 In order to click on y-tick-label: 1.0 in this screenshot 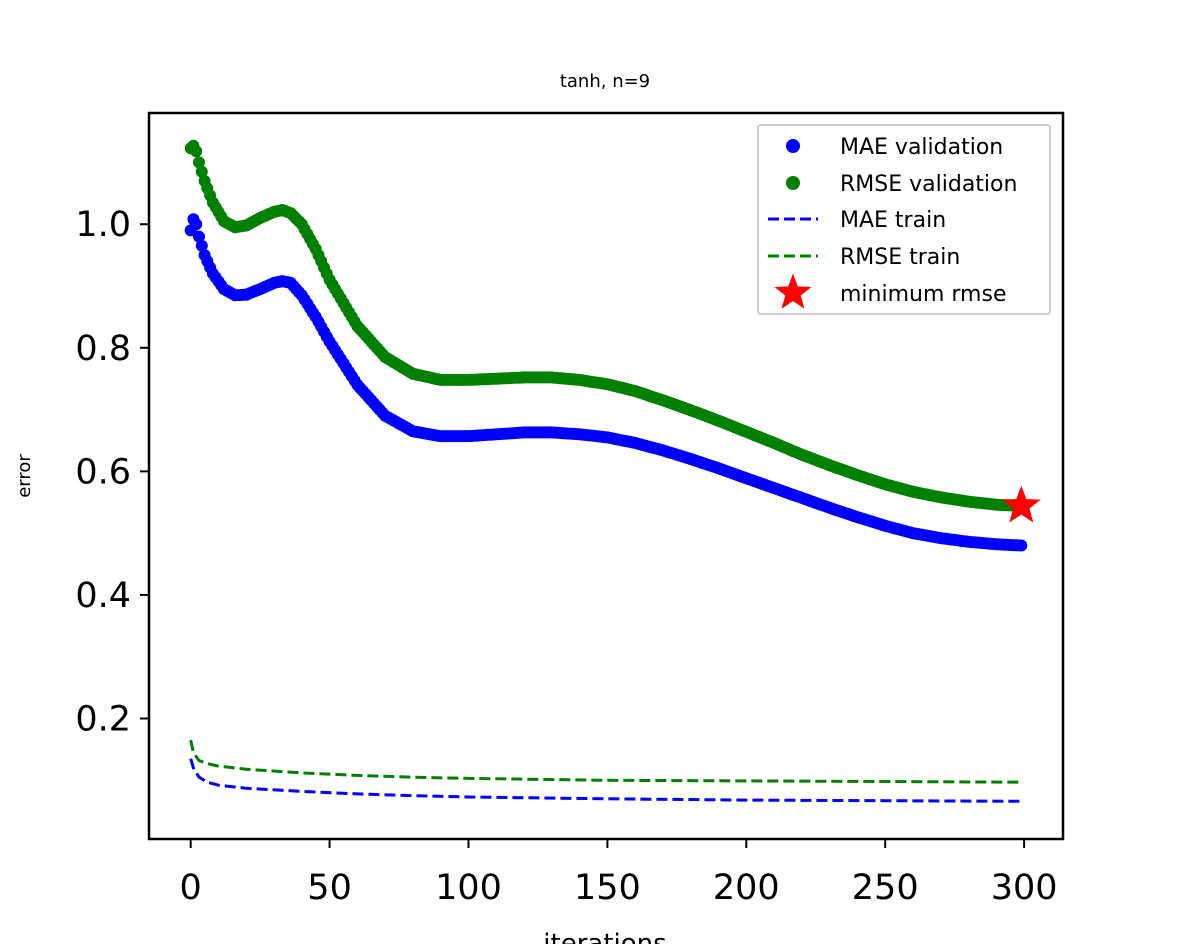, I will do `click(103, 225)`.